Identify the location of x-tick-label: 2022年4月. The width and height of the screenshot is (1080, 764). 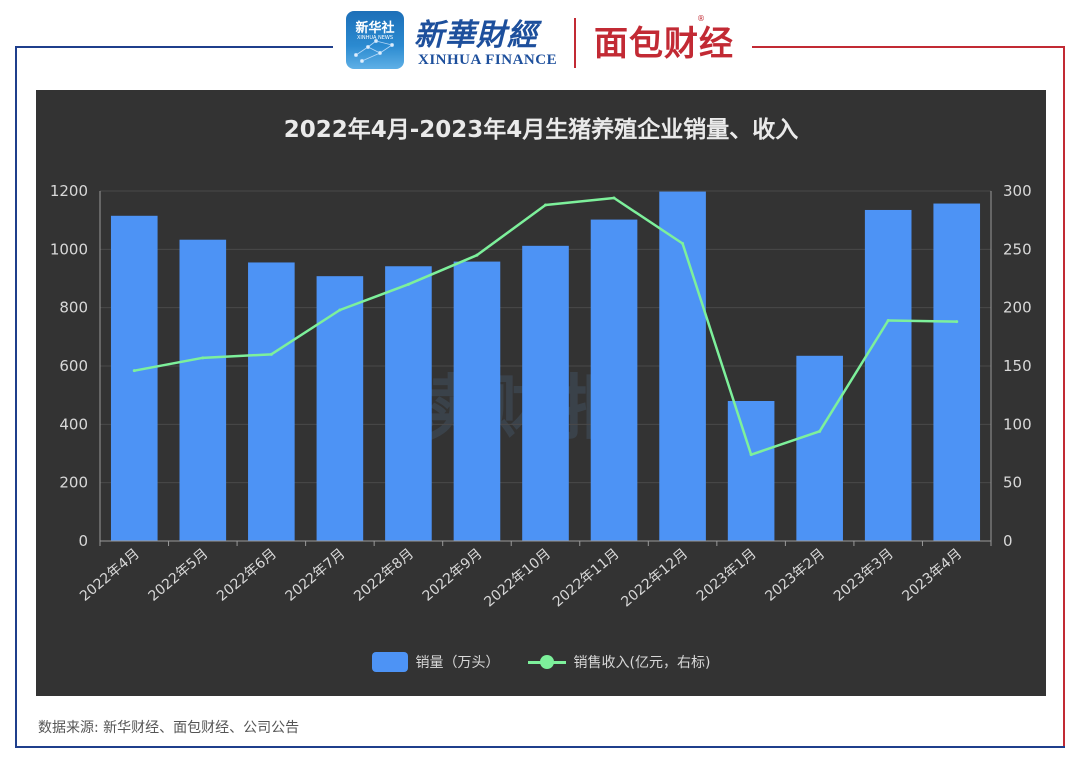
(110, 575).